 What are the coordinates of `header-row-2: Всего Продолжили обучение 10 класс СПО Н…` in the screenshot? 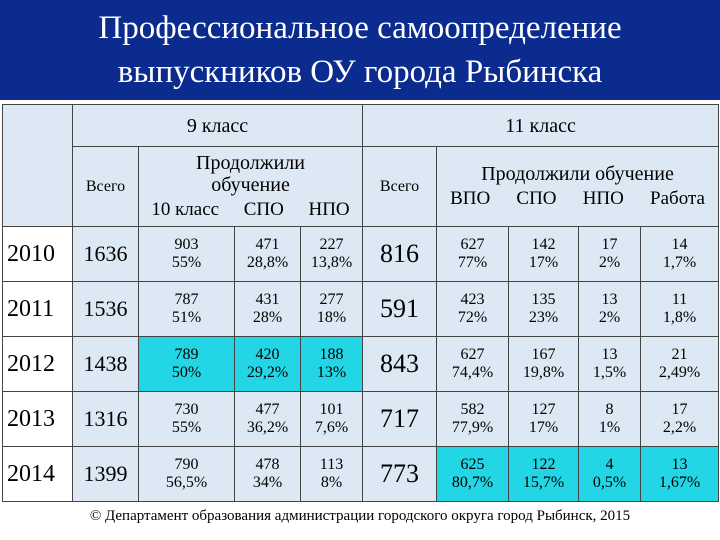 It's located at (361, 186).